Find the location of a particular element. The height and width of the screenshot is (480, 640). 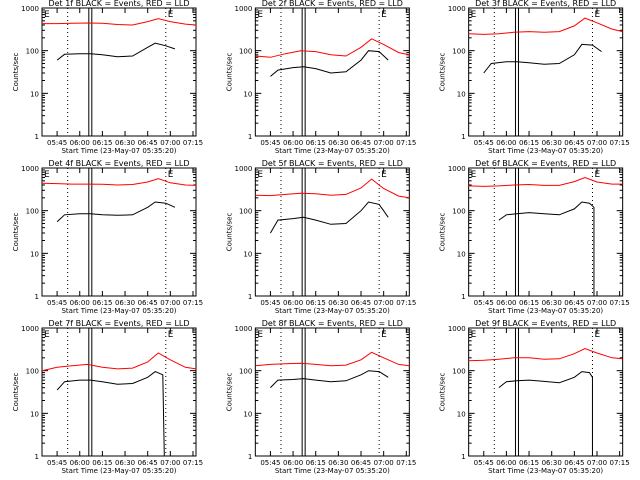

panel-title: Det 7f BLACK = Events, RED = LLD is located at coordinates (118, 323).